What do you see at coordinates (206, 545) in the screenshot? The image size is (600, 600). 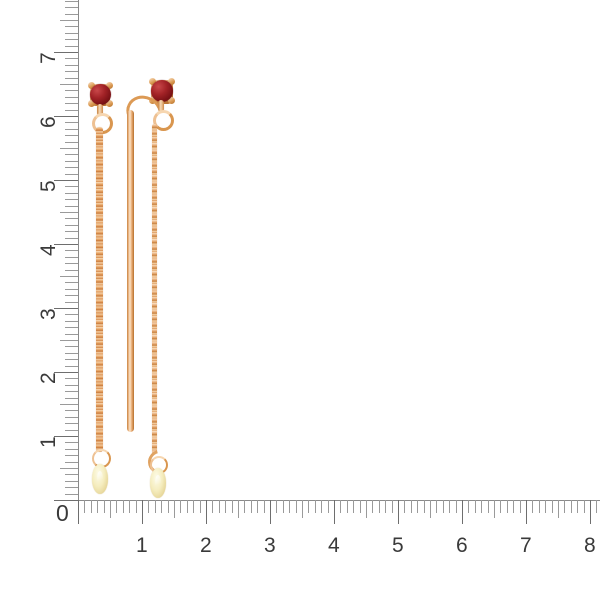 I see `horizontal-ruler-label: 2` at bounding box center [206, 545].